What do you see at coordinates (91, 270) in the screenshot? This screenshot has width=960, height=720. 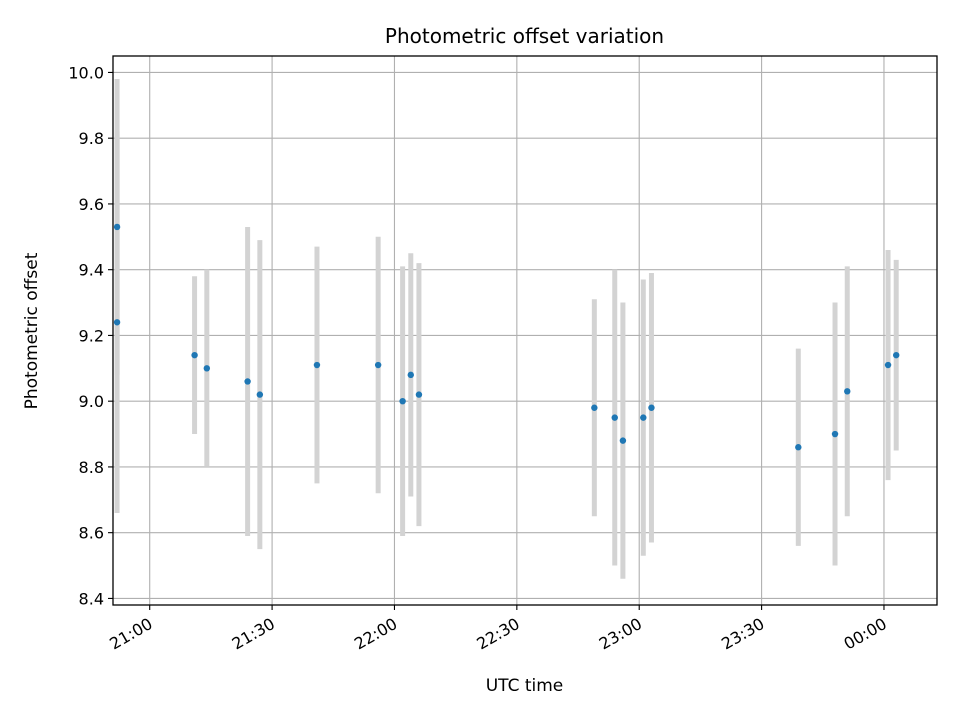 I see `y-tick-label: 9.4` at bounding box center [91, 270].